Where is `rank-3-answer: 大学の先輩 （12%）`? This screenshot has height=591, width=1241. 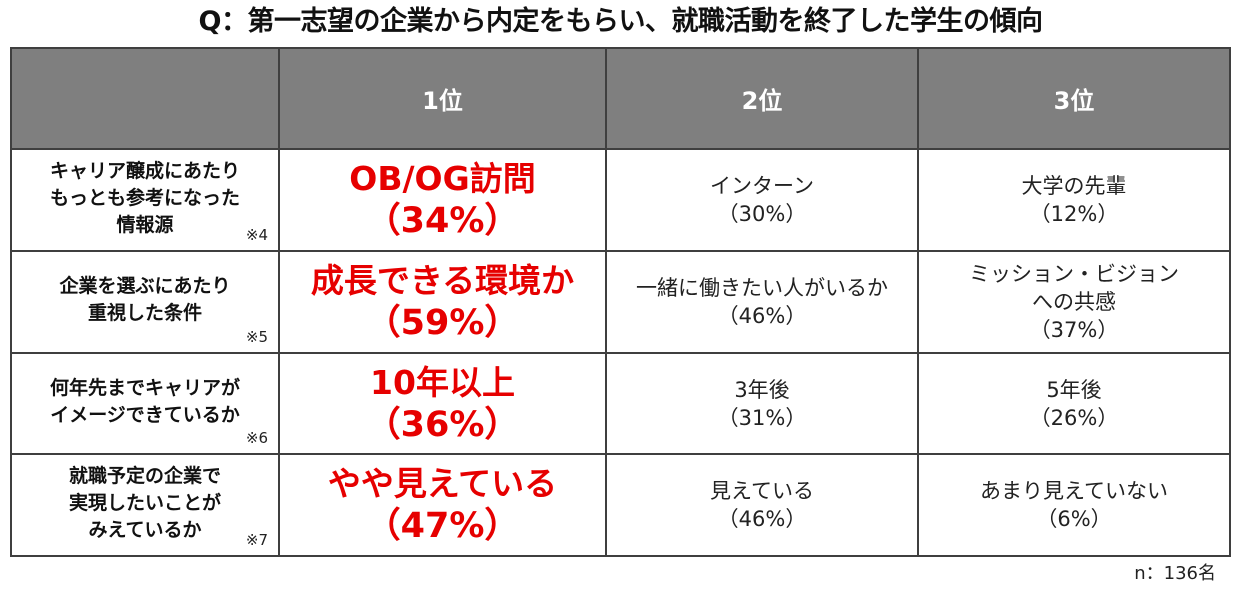 rank-3-answer: 大学の先輩 （12%） is located at coordinates (1074, 200).